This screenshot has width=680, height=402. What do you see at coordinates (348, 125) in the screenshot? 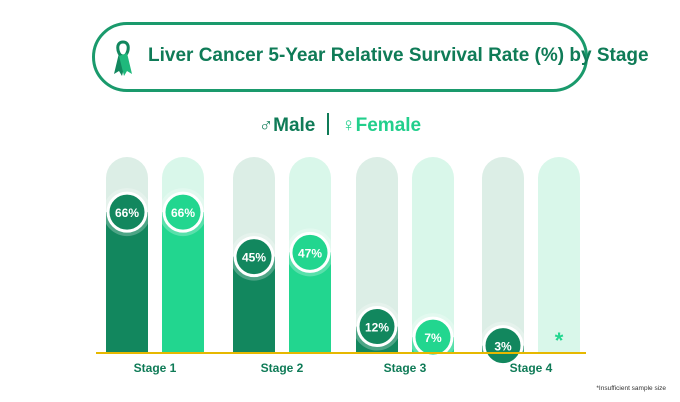
I see `legend-female-symbol: ♀` at bounding box center [348, 125].